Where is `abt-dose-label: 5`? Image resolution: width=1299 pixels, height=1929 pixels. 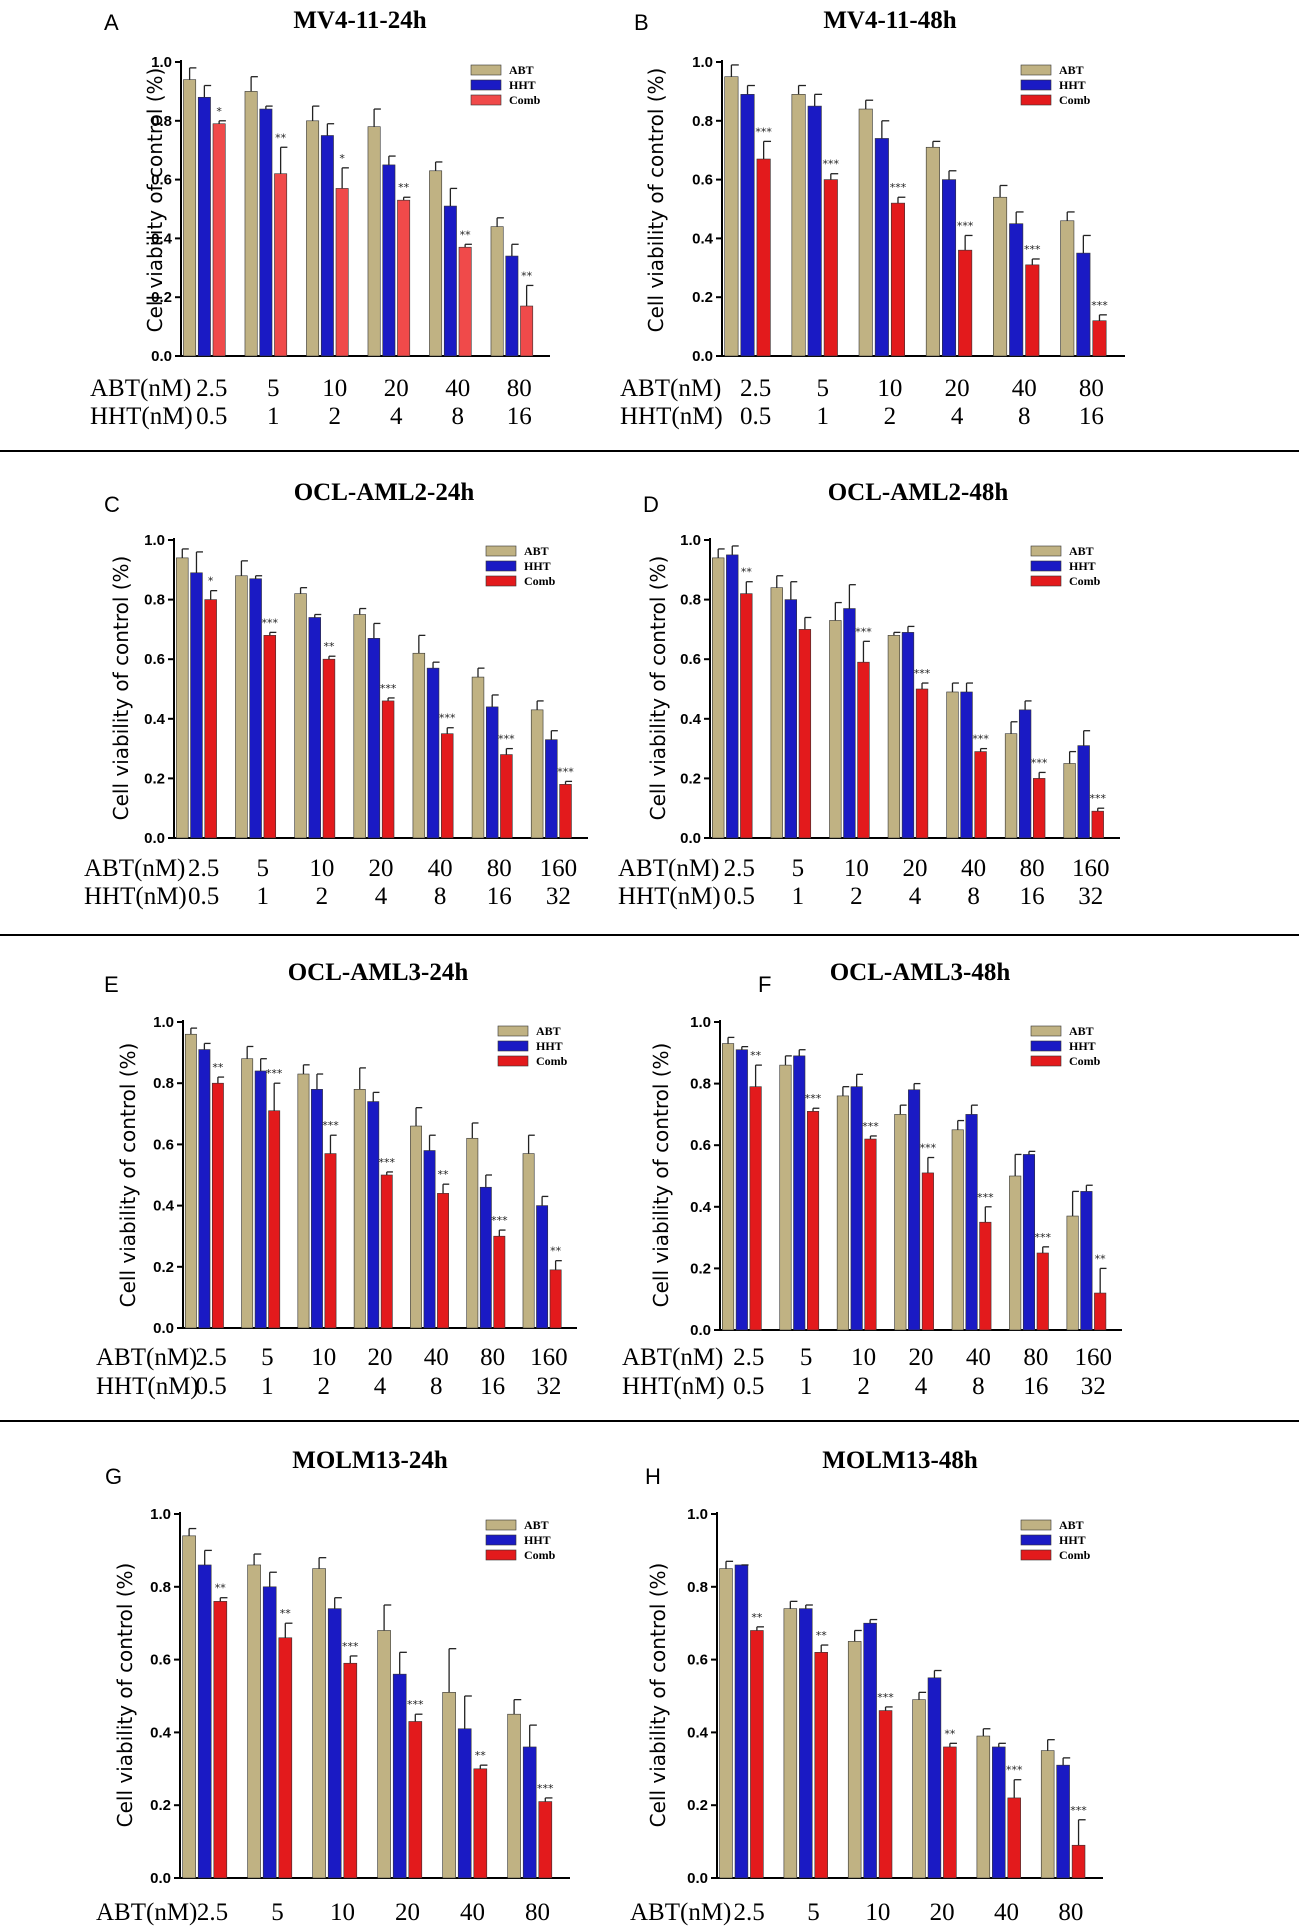
abt-dose-label: 5 is located at coordinates (277, 1912).